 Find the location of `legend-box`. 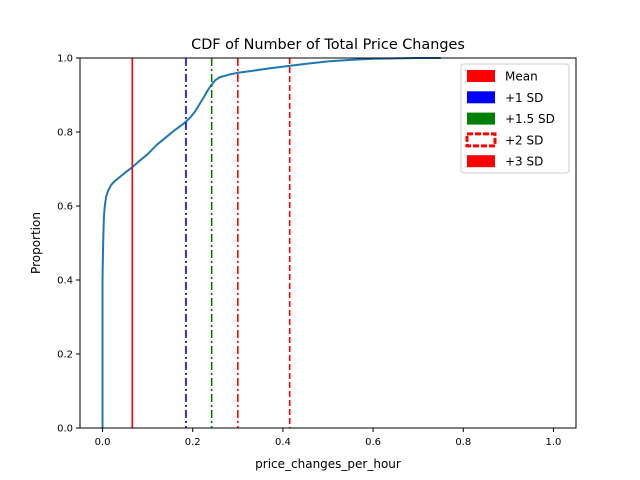

legend-box is located at coordinates (515, 118).